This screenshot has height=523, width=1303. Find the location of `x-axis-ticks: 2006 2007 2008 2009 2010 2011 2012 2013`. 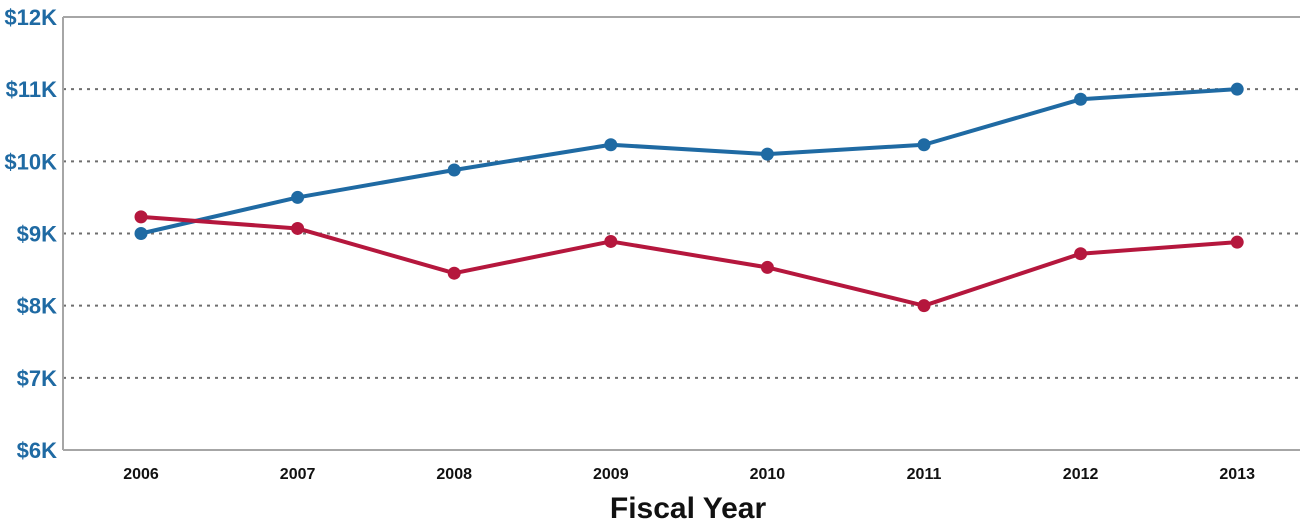

x-axis-ticks: 2006 2007 2008 2009 2010 2011 2012 2013 is located at coordinates (689, 474).